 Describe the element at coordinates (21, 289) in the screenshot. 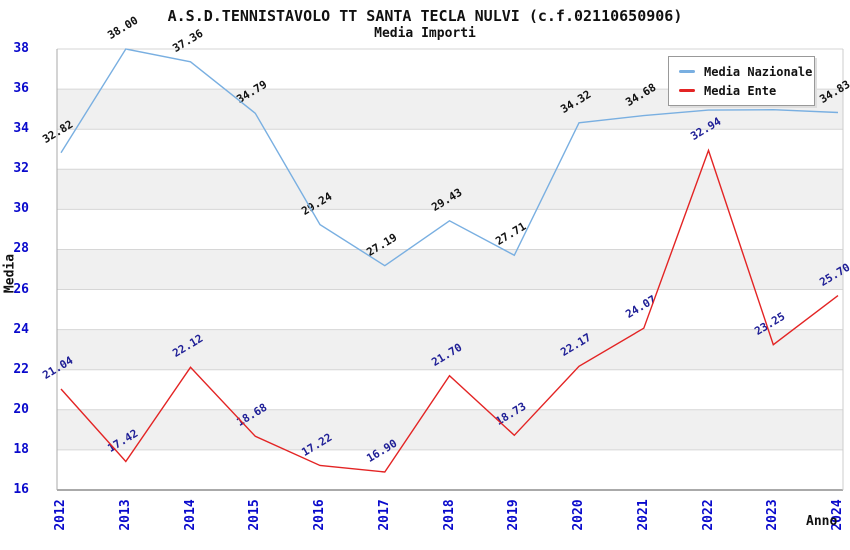

I see `y-tick-label: 26` at that location.